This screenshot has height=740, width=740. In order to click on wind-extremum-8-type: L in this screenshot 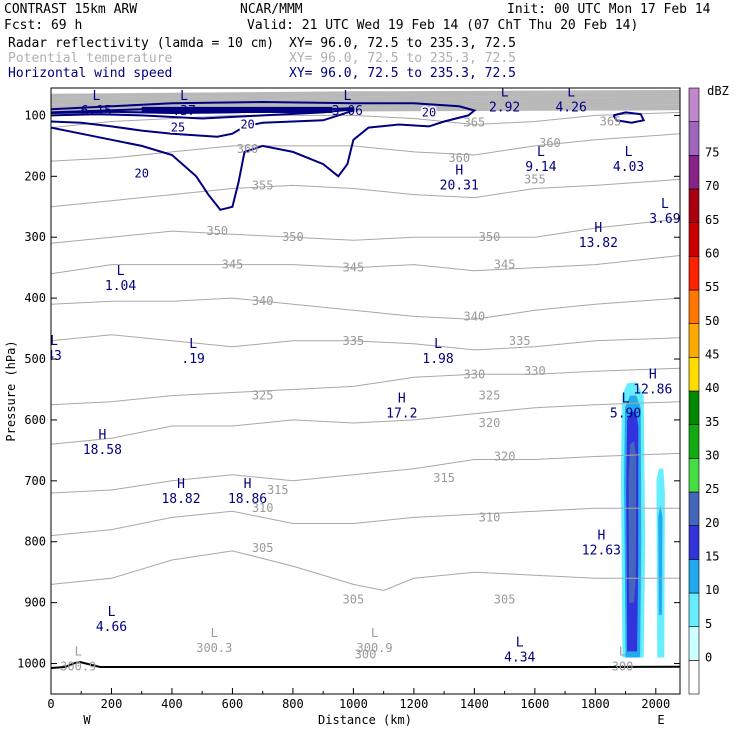, I will do `click(665, 204)`.